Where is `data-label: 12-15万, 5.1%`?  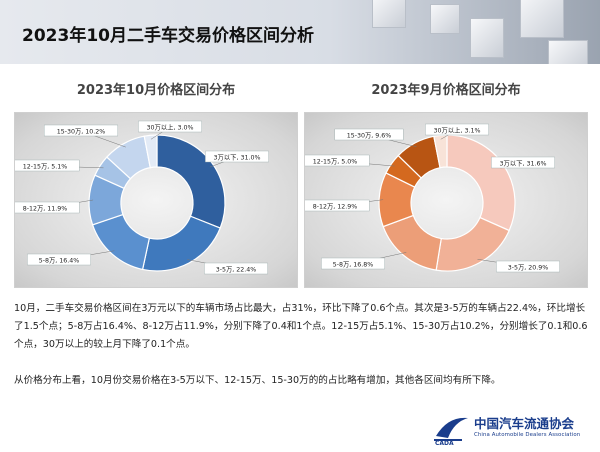
data-label: 12-15万, 5.1% is located at coordinates (45, 166).